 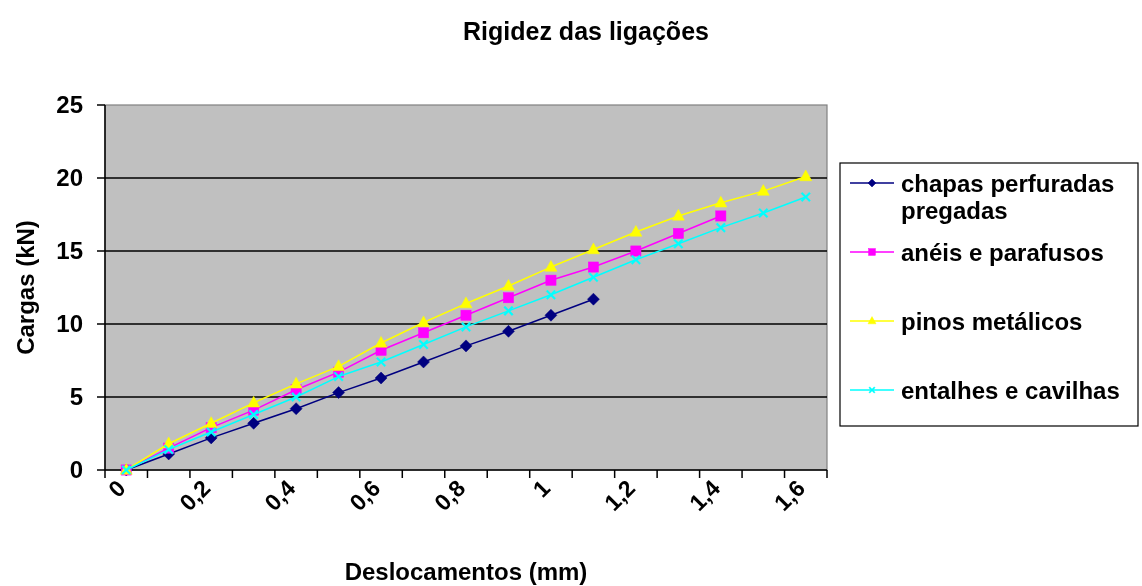 I want to click on x-tick-label: 0,6, so click(x=365, y=495).